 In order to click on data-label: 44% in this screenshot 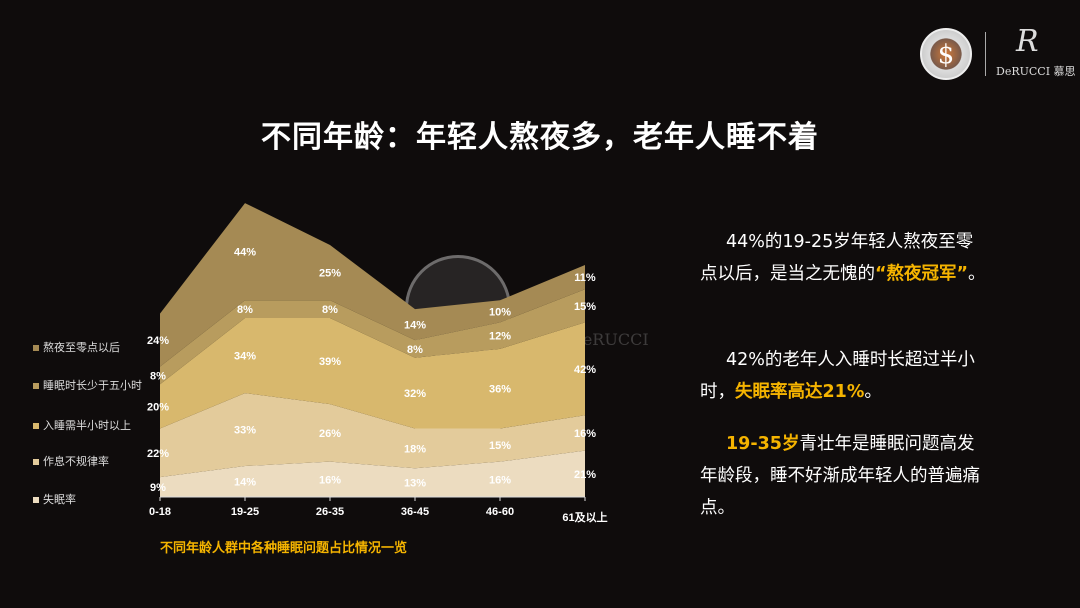, I will do `click(245, 253)`.